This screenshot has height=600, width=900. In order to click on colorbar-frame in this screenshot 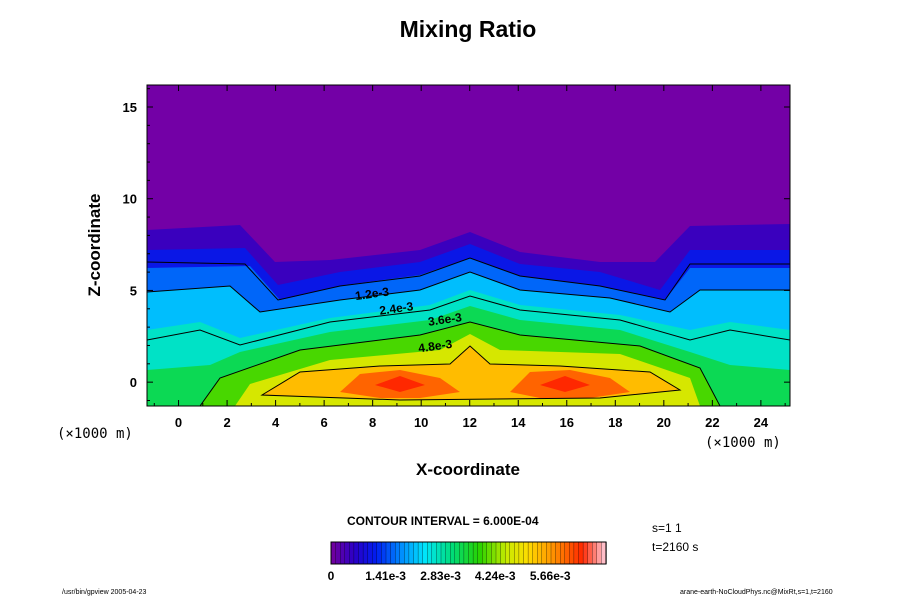, I will do `click(468, 553)`.